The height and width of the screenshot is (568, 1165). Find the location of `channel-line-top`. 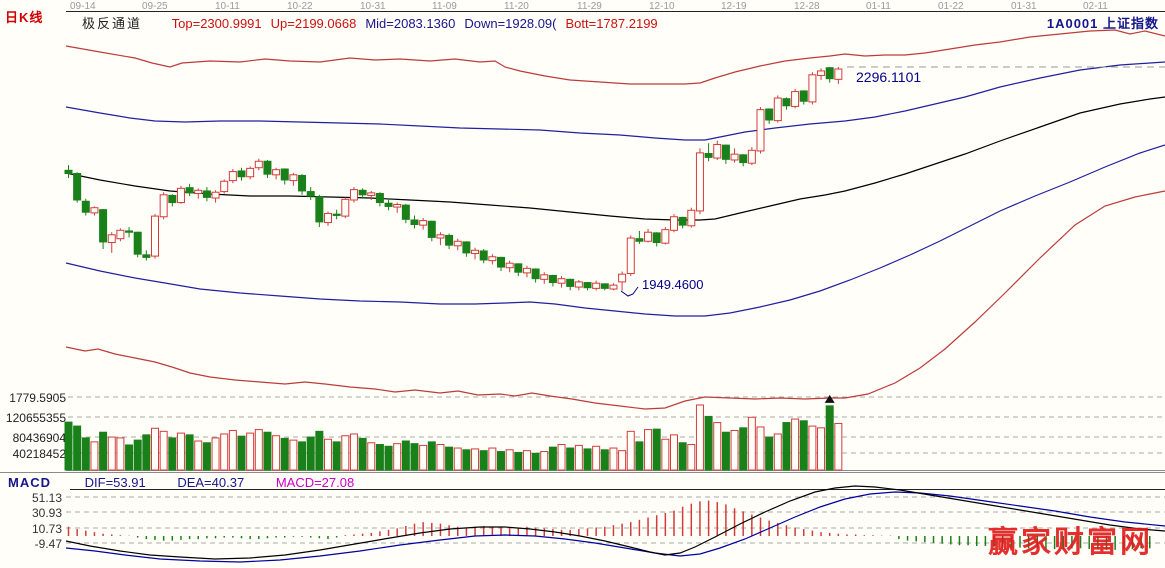

channel-line-top is located at coordinates (615, 57).